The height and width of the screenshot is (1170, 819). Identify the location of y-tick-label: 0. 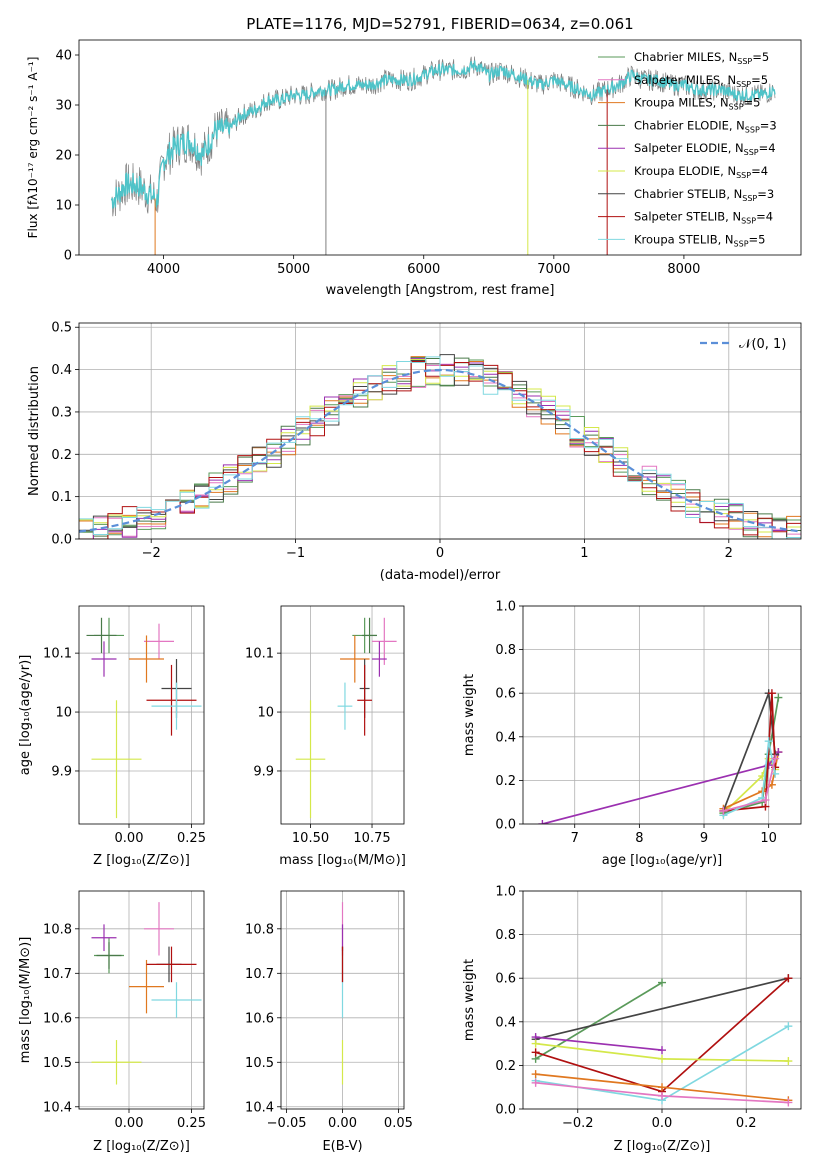
(68, 256).